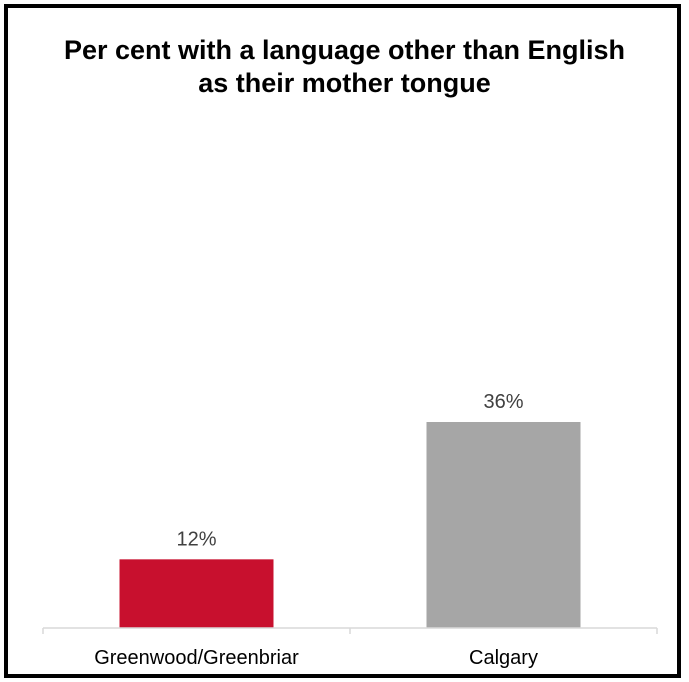 The height and width of the screenshot is (682, 689). Describe the element at coordinates (196, 658) in the screenshot. I see `category-label: Greenwood/Greenbriar` at that location.